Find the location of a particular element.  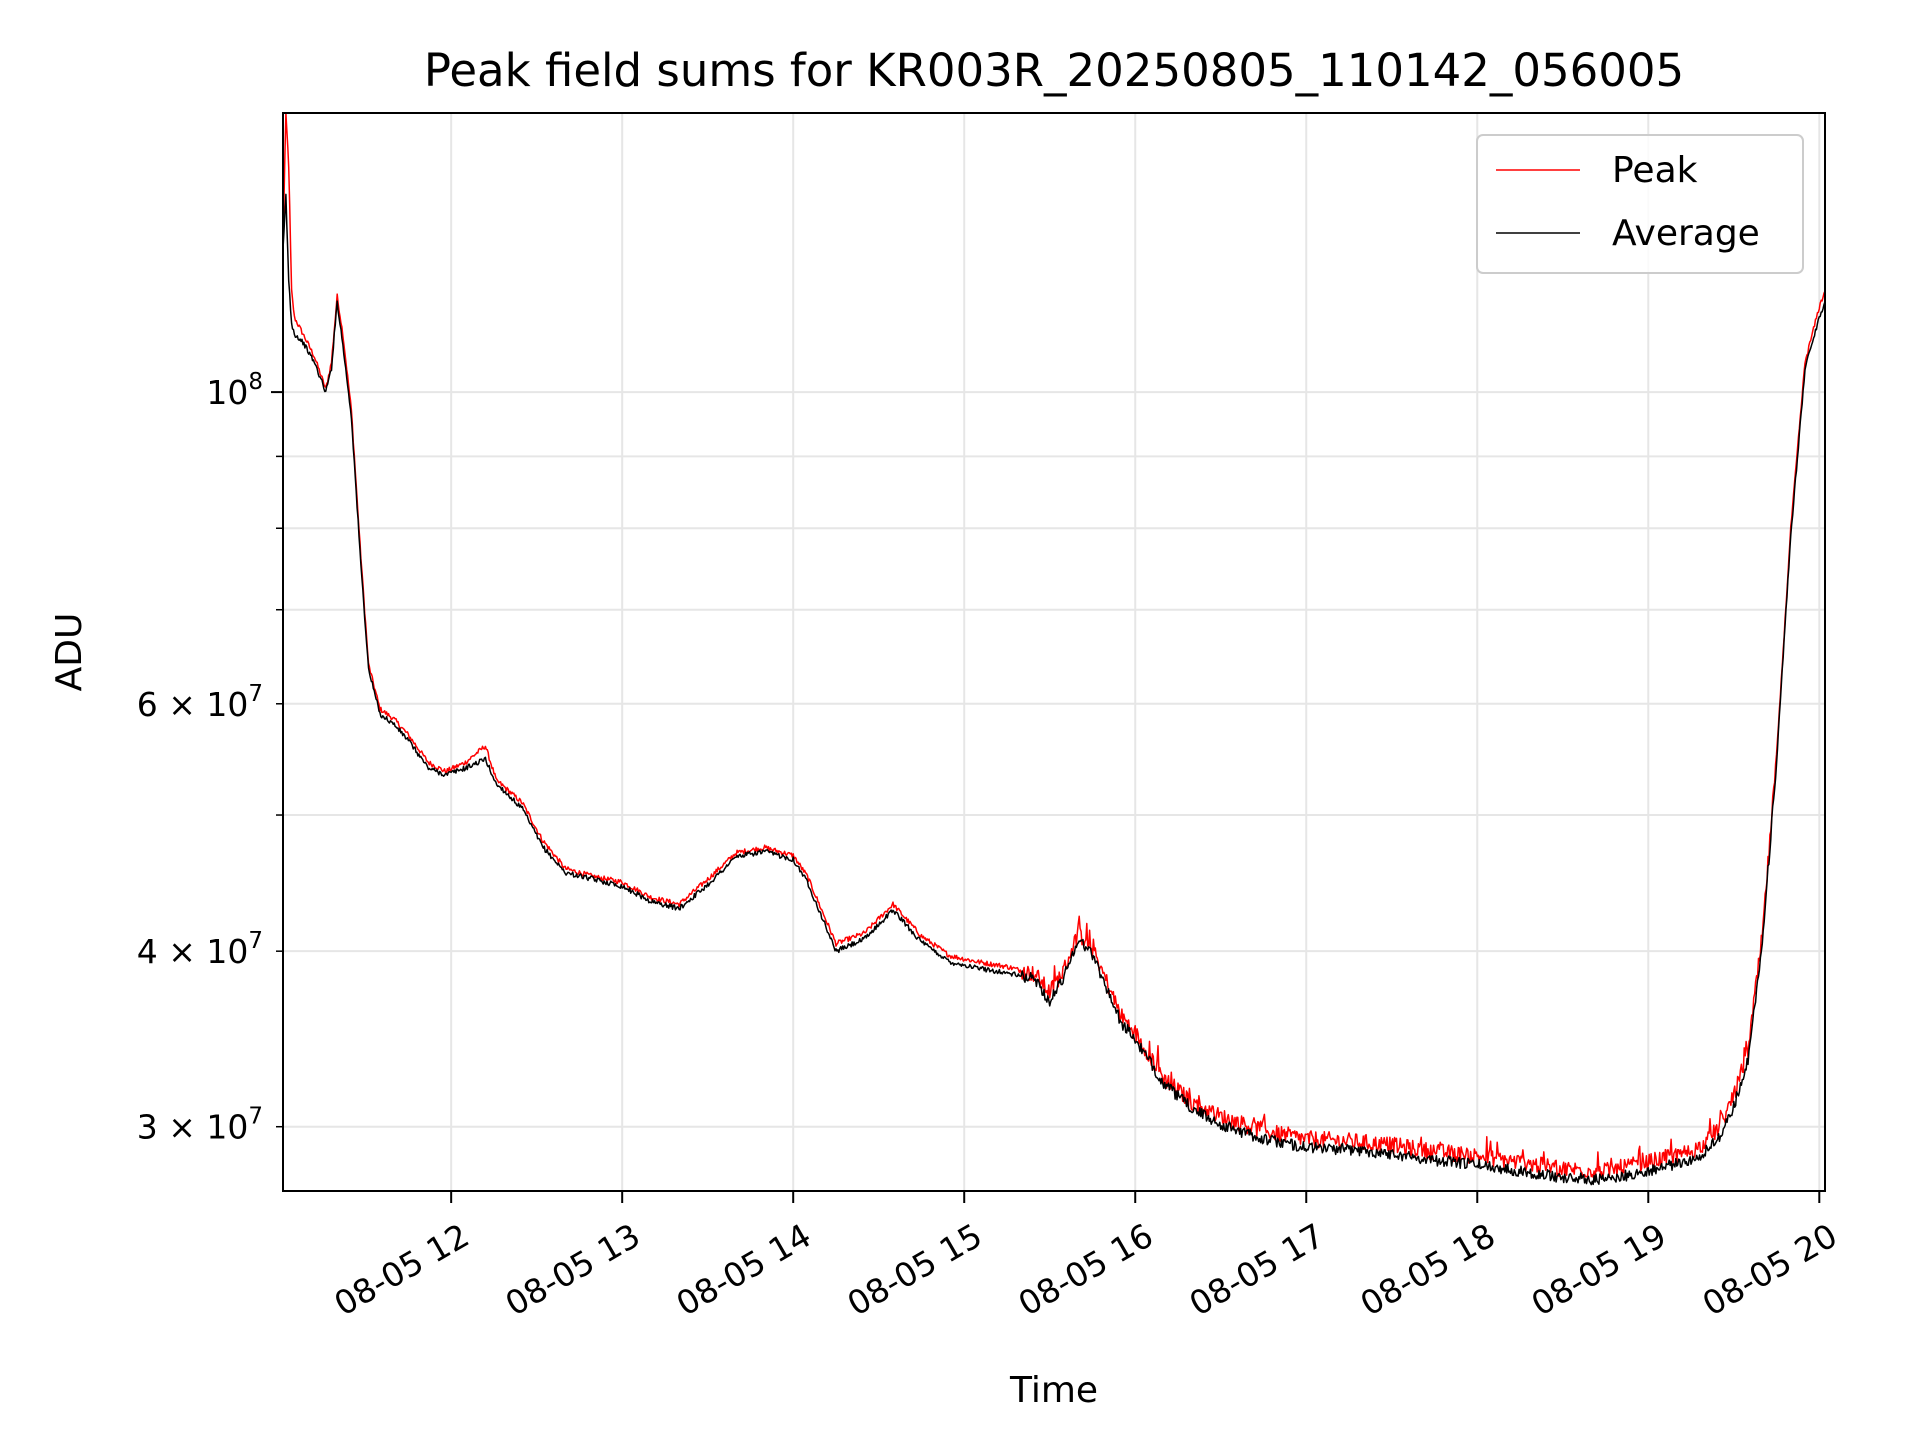

y-tick-label: 6 × 107 is located at coordinates (200, 702).